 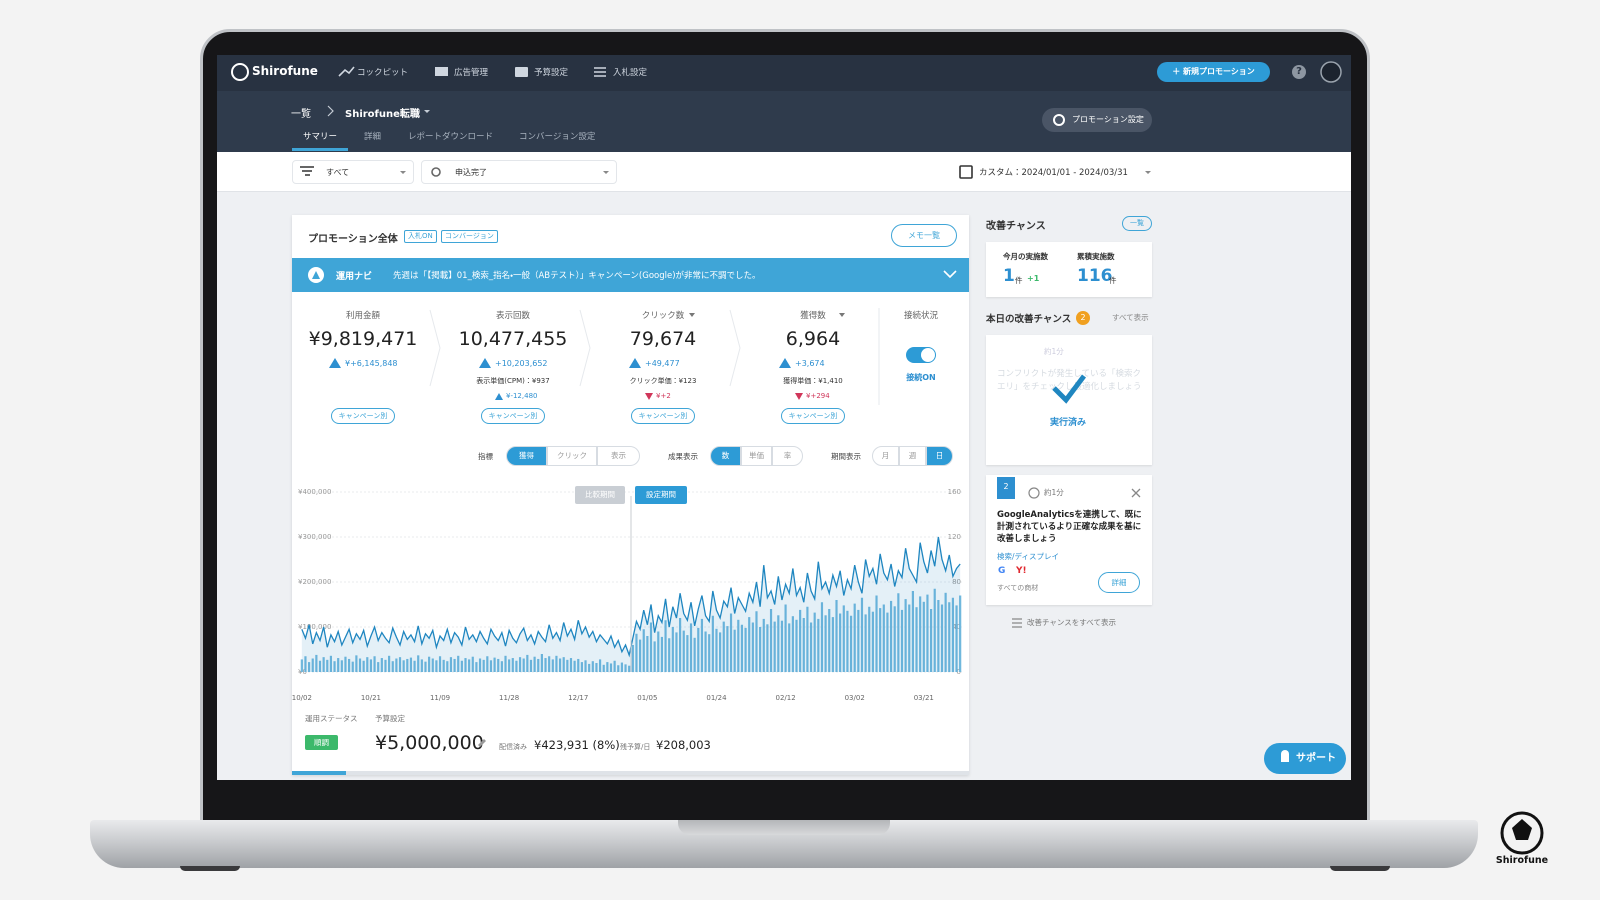 What do you see at coordinates (1137, 223) in the screenshot?
I see `list-button: 一覧` at bounding box center [1137, 223].